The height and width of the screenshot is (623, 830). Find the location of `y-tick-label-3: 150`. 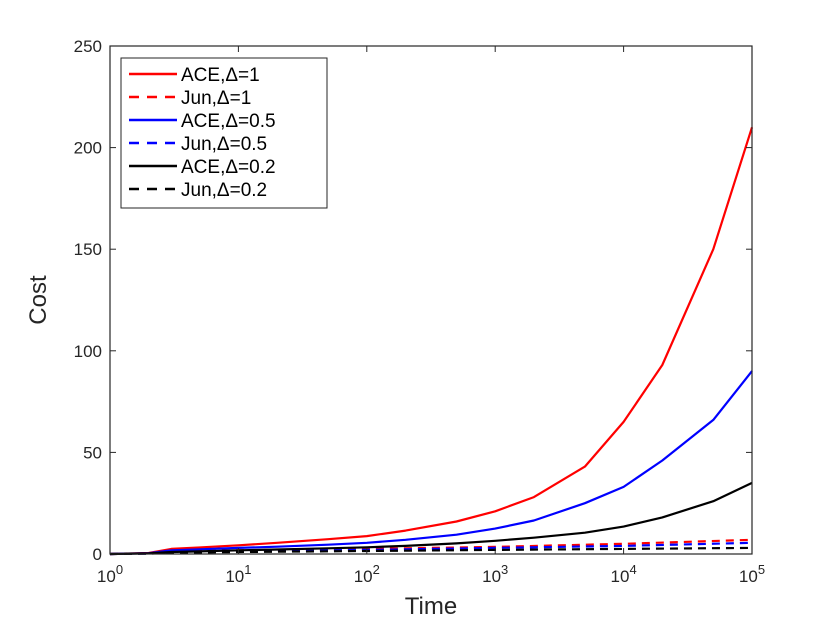

y-tick-label-3: 150 is located at coordinates (88, 249).